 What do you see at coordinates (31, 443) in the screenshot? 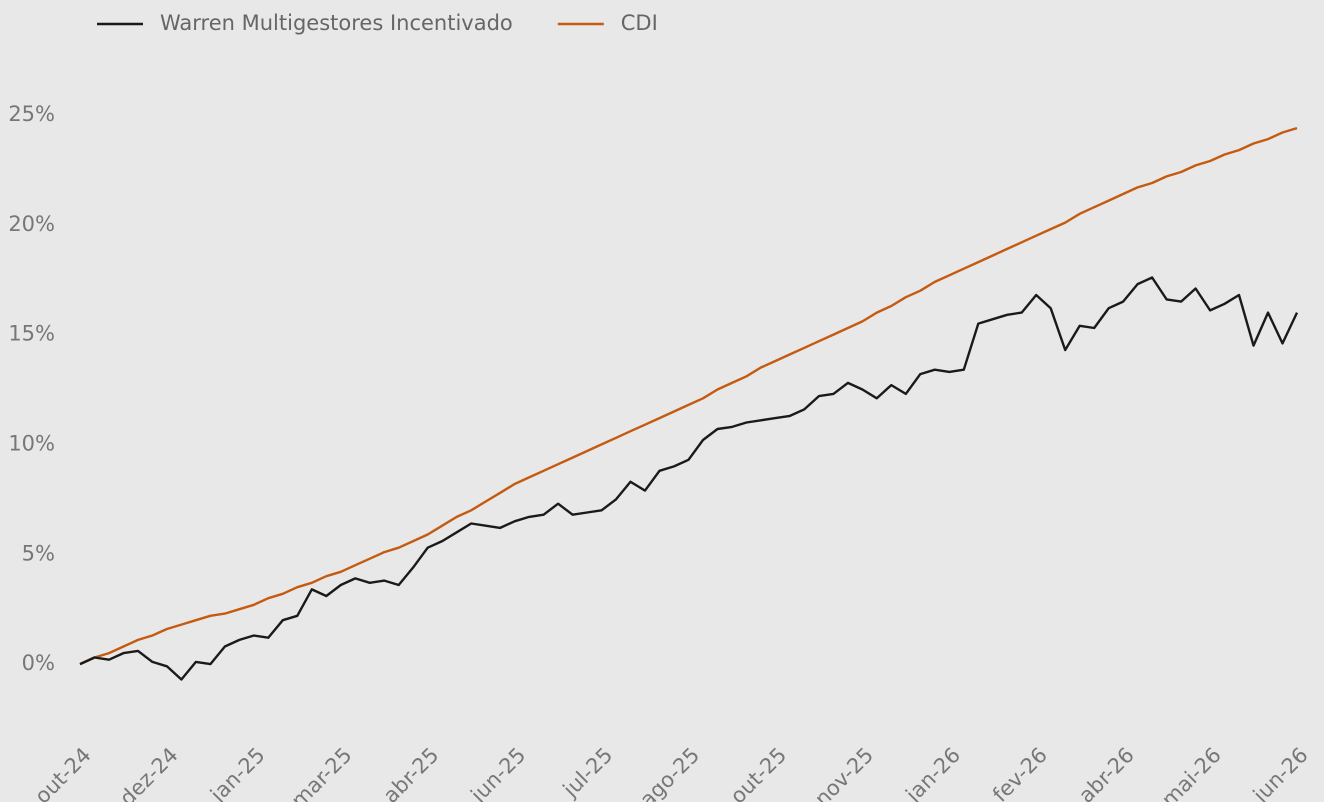
I see `y-tick-label: 10%` at bounding box center [31, 443].